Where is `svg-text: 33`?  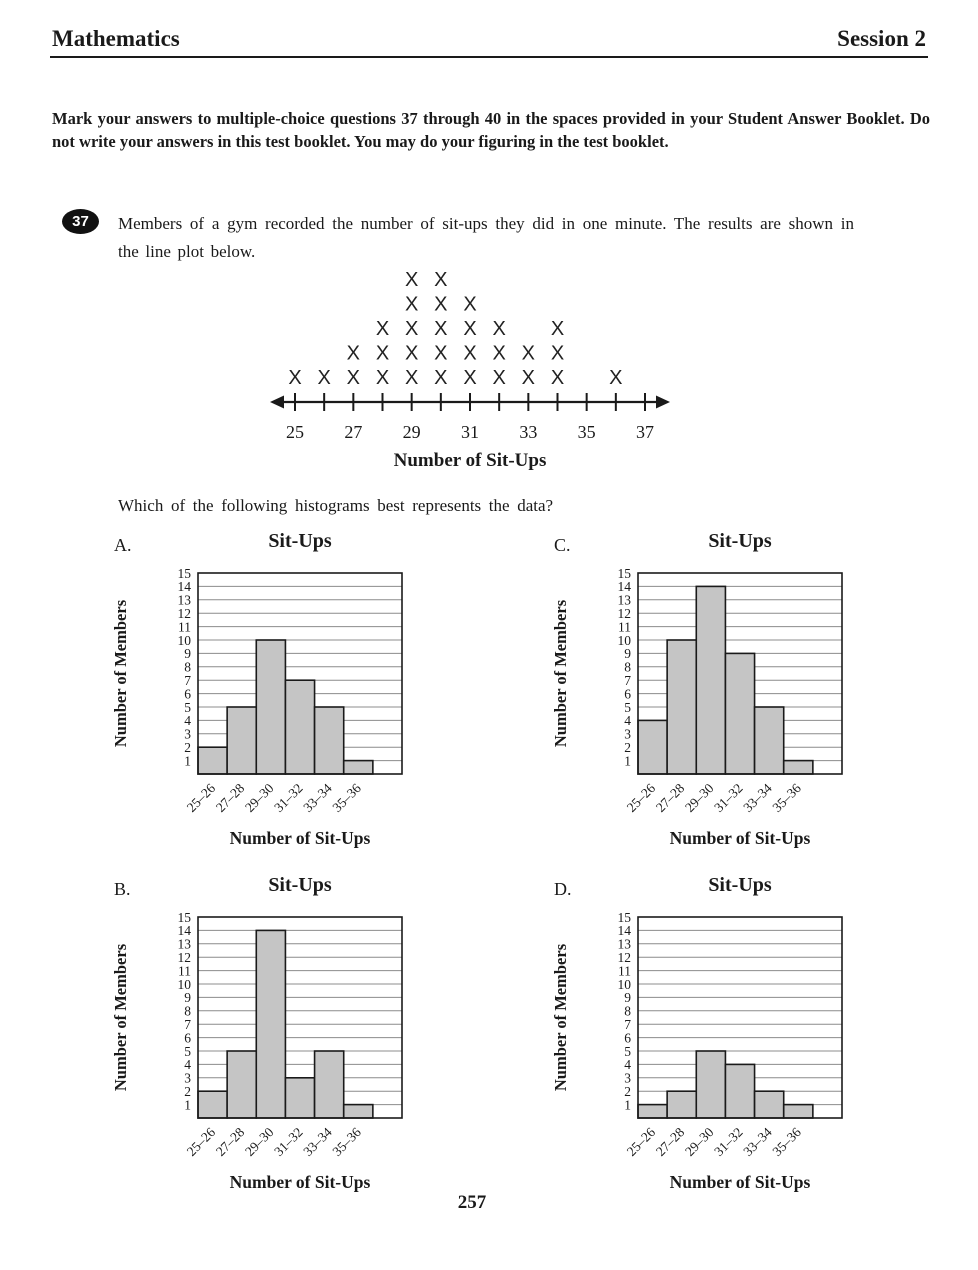 svg-text: 33 is located at coordinates (528, 432).